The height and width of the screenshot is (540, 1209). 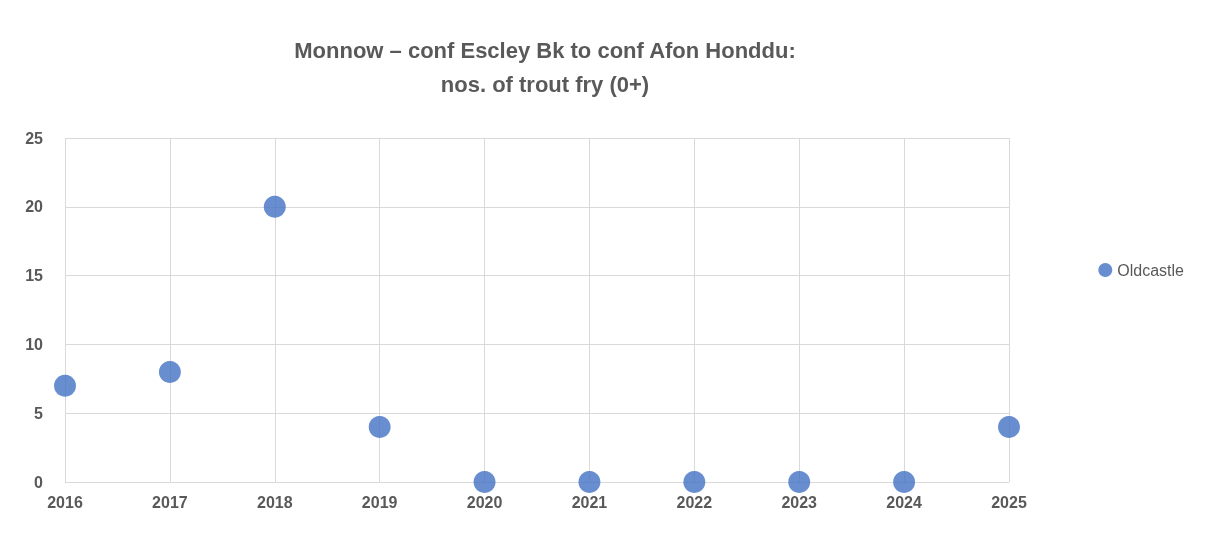 What do you see at coordinates (589, 502) in the screenshot?
I see `x-tick-label: 2021` at bounding box center [589, 502].